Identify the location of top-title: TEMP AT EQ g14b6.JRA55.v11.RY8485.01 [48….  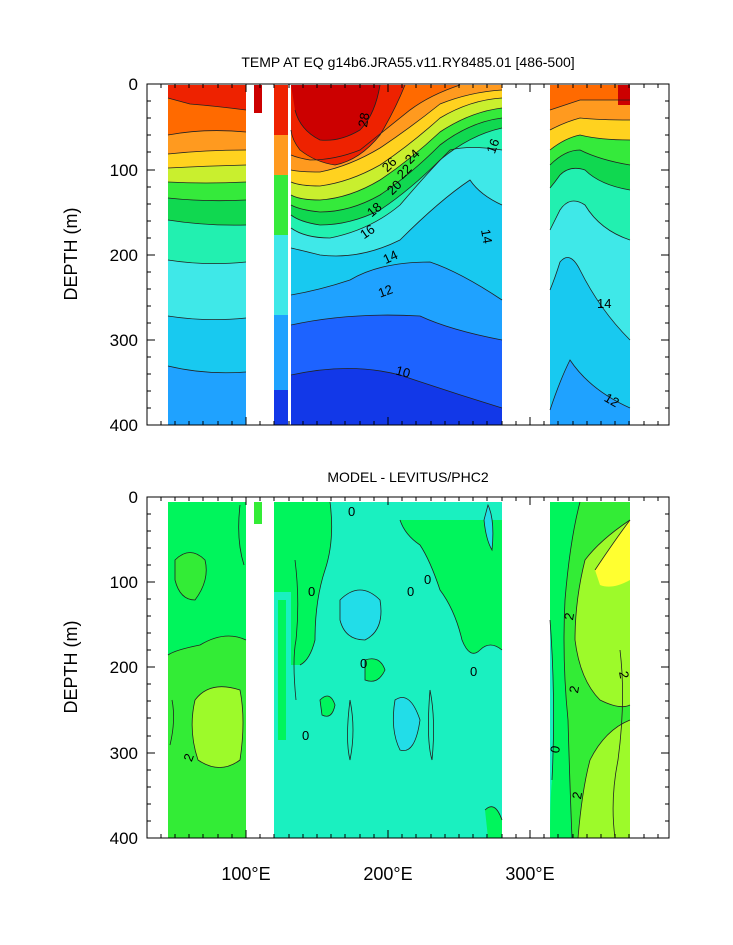
(407, 62).